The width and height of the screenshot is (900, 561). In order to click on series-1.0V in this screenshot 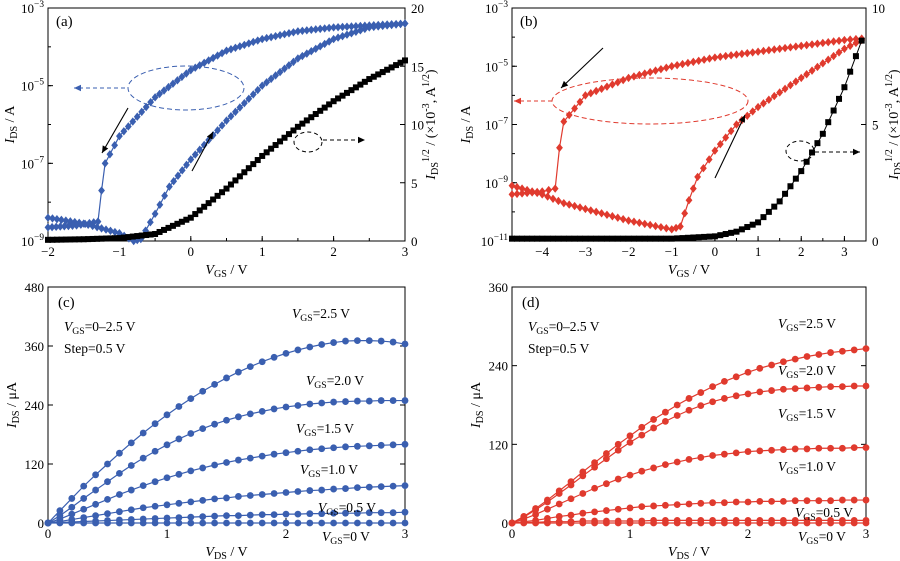, I will do `click(226, 504)`.